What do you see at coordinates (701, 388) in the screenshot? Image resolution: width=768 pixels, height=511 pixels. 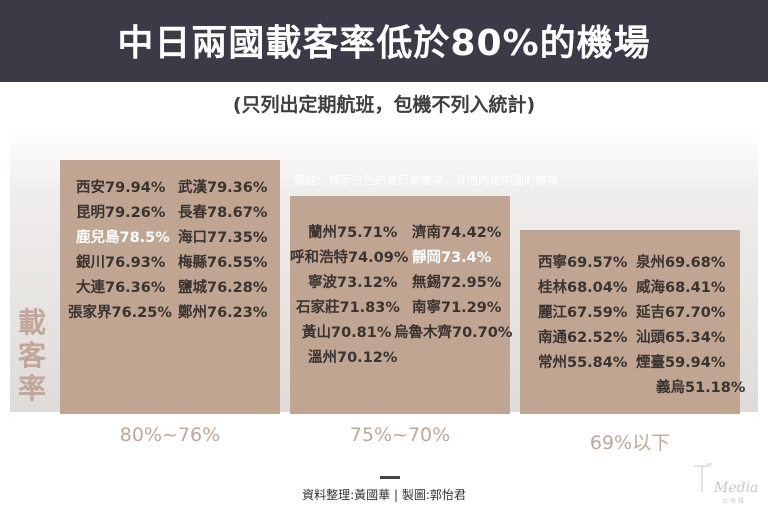 I see `airport-label: 義烏51.18%` at bounding box center [701, 388].